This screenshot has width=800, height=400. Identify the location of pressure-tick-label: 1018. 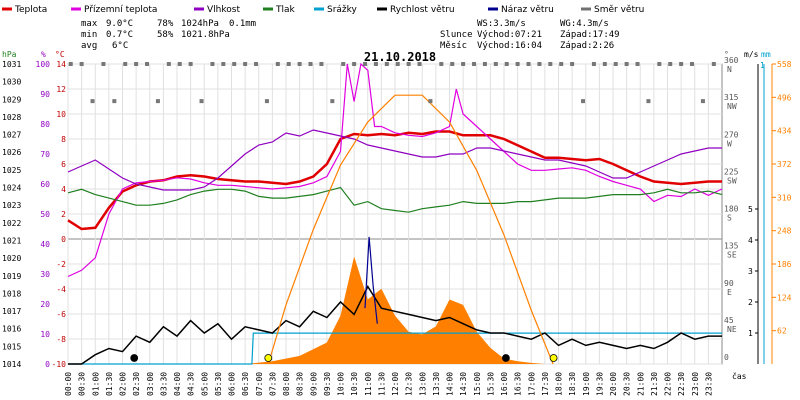
(11, 293).